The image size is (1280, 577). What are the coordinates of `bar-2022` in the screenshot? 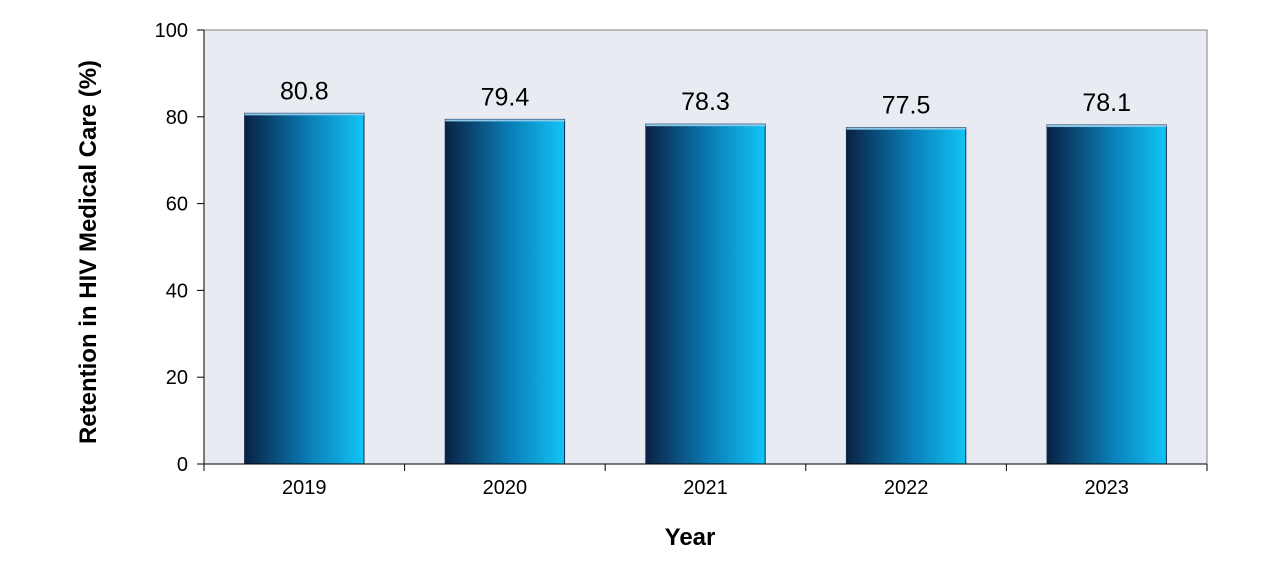 It's located at (906, 296).